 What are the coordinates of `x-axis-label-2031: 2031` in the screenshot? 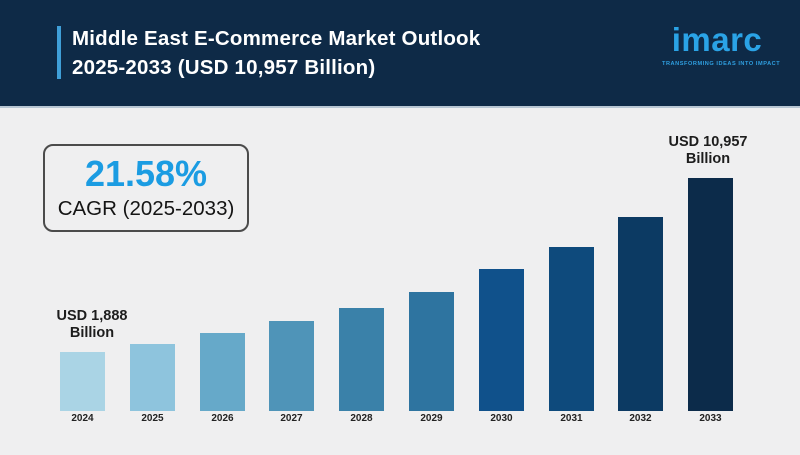 It's located at (571, 418).